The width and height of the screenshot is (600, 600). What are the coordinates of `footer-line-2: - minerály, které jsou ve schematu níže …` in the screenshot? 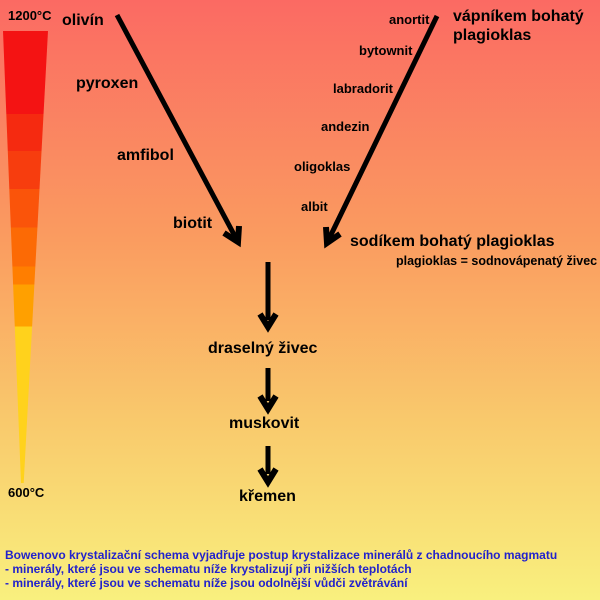 It's located at (208, 569).